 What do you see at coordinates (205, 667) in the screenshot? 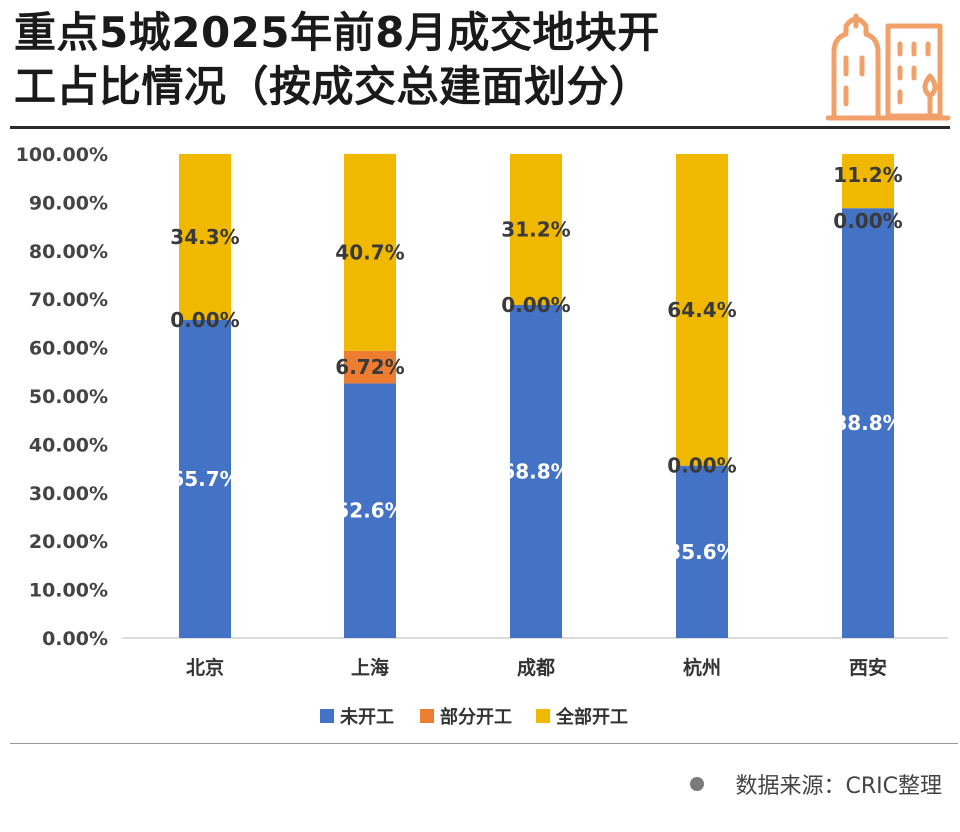
I see `category-label: 北京` at bounding box center [205, 667].